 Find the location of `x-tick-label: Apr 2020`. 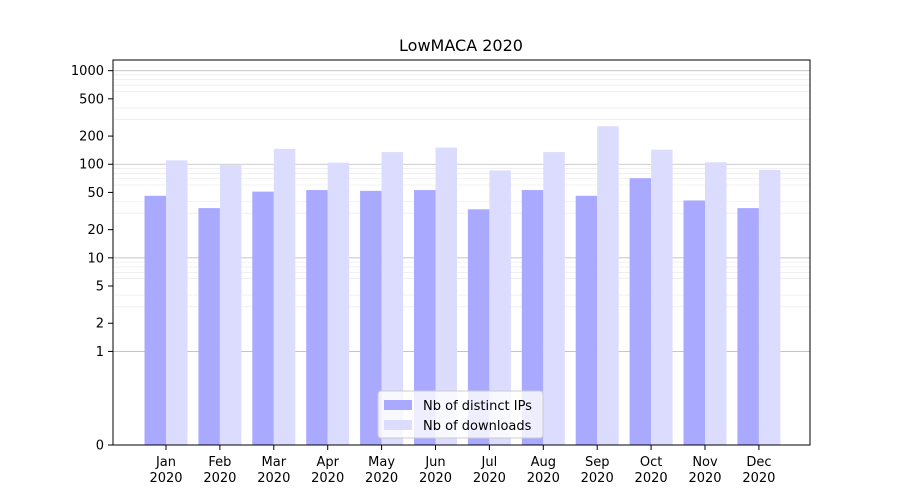

x-tick-label: Apr 2020 is located at coordinates (327, 470).